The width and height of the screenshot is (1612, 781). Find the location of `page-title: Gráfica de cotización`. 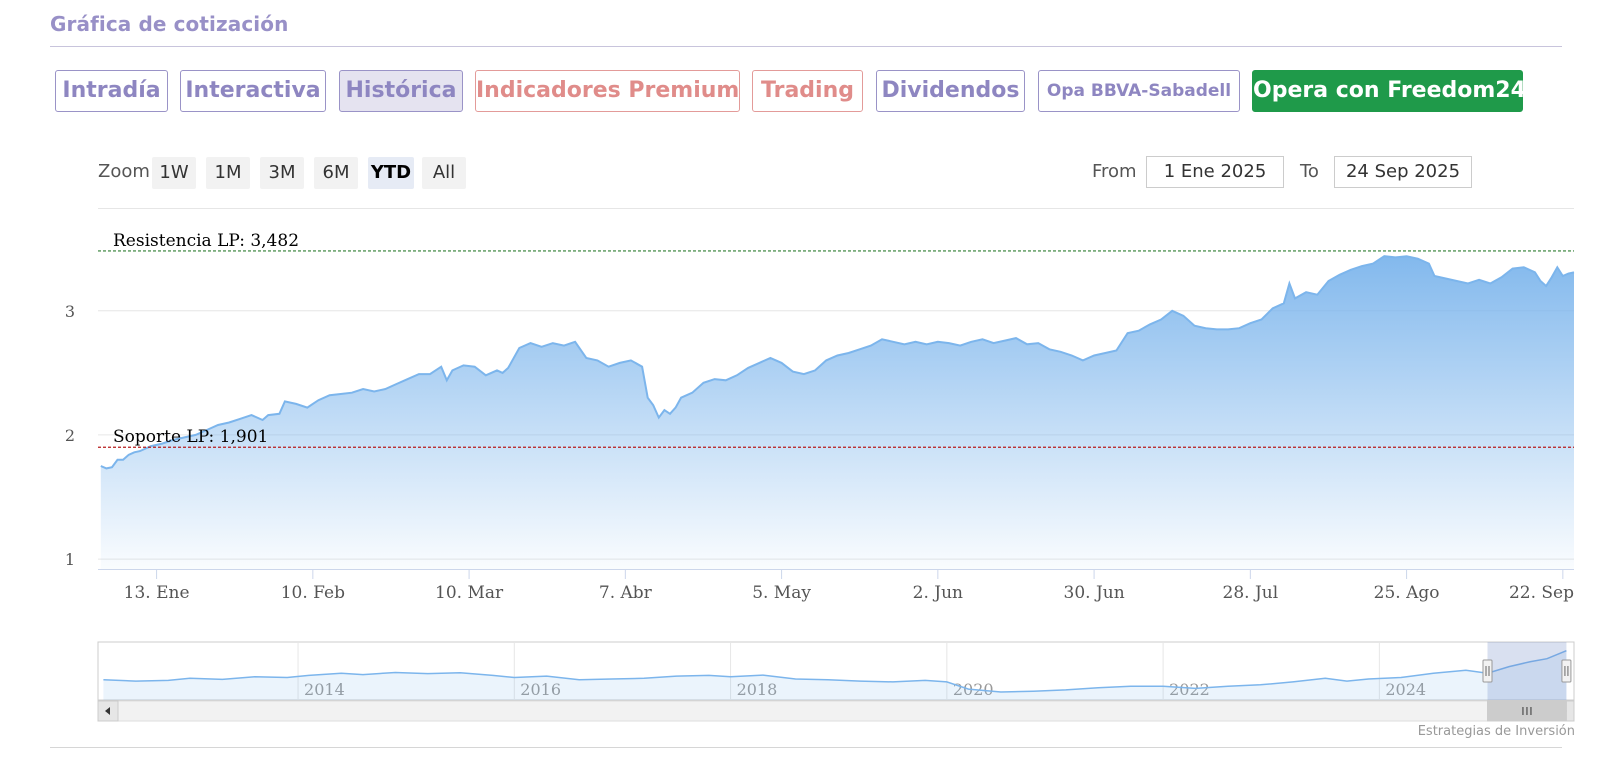

page-title: Gráfica de cotización is located at coordinates (169, 24).